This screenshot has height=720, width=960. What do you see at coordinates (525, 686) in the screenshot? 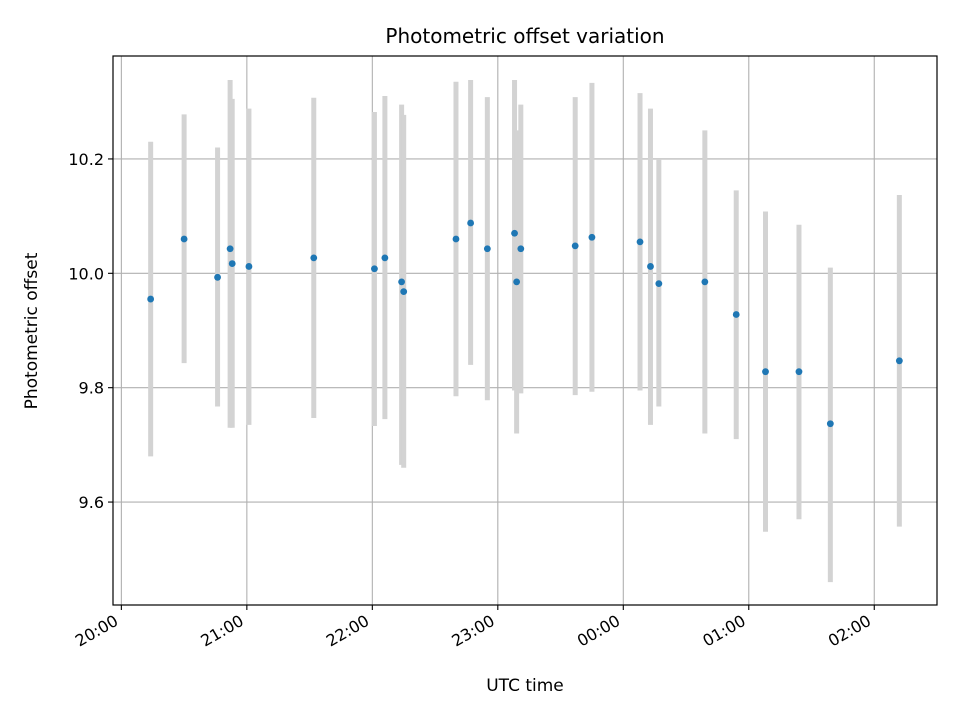
I see `x-axis-title: UTC time` at bounding box center [525, 686].